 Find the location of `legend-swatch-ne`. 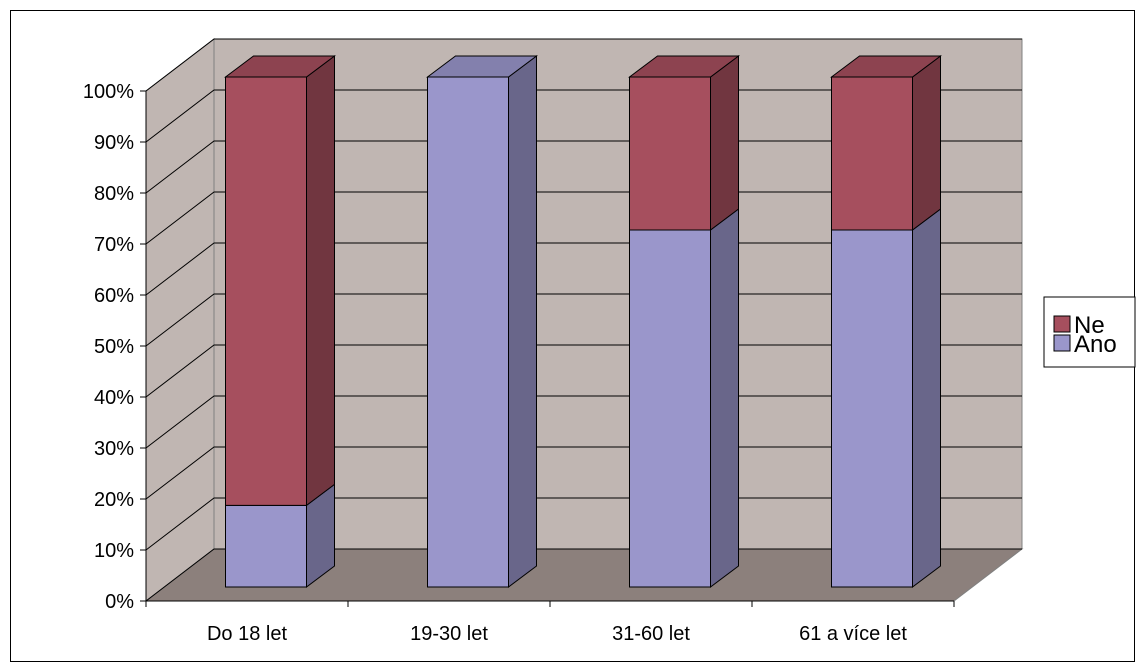

legend-swatch-ne is located at coordinates (1062, 324).